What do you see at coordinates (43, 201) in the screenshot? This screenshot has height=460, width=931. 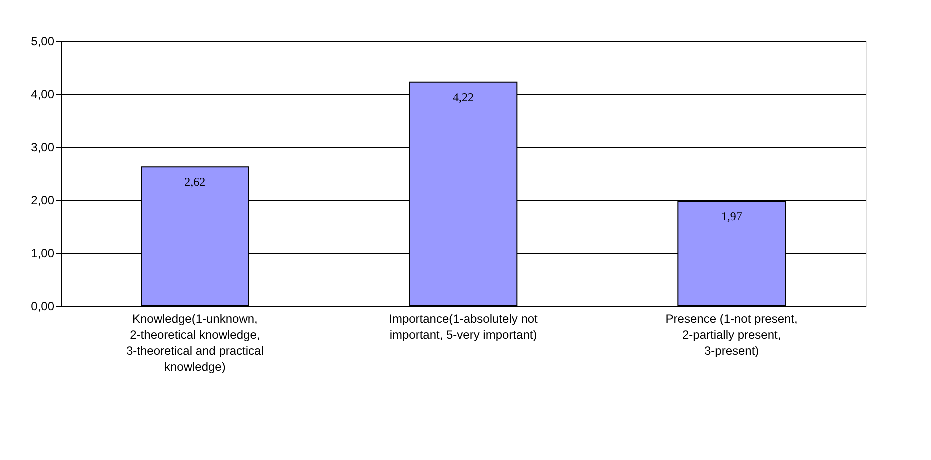 I see `y-tick-label: 2,00` at bounding box center [43, 201].